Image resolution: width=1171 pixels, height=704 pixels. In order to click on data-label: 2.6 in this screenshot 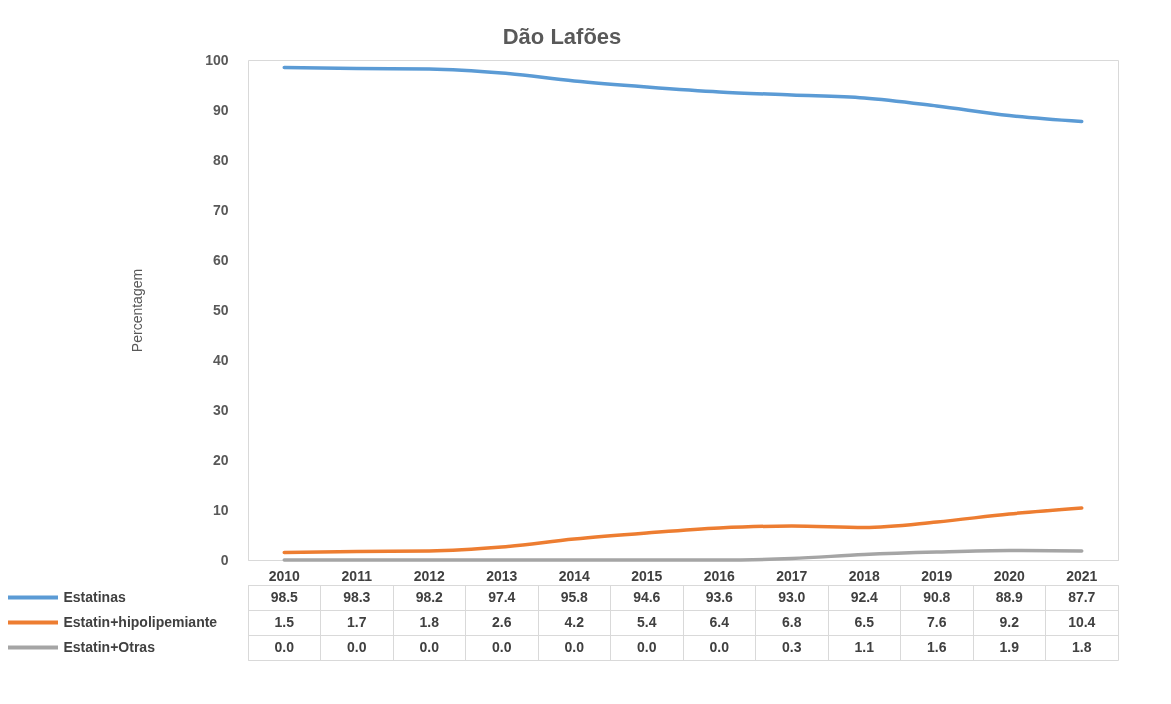, I will do `click(502, 621)`.